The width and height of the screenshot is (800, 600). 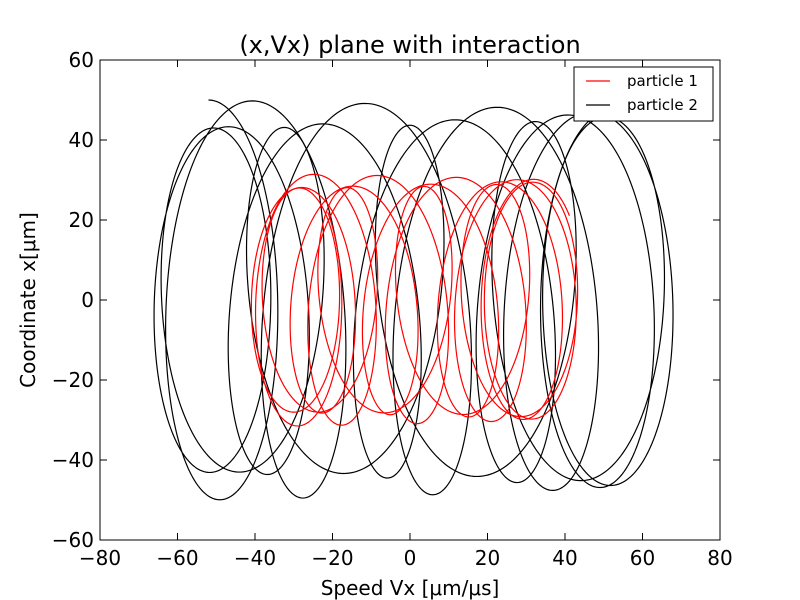 What do you see at coordinates (100, 558) in the screenshot?
I see `x-tick-label: −80` at bounding box center [100, 558].